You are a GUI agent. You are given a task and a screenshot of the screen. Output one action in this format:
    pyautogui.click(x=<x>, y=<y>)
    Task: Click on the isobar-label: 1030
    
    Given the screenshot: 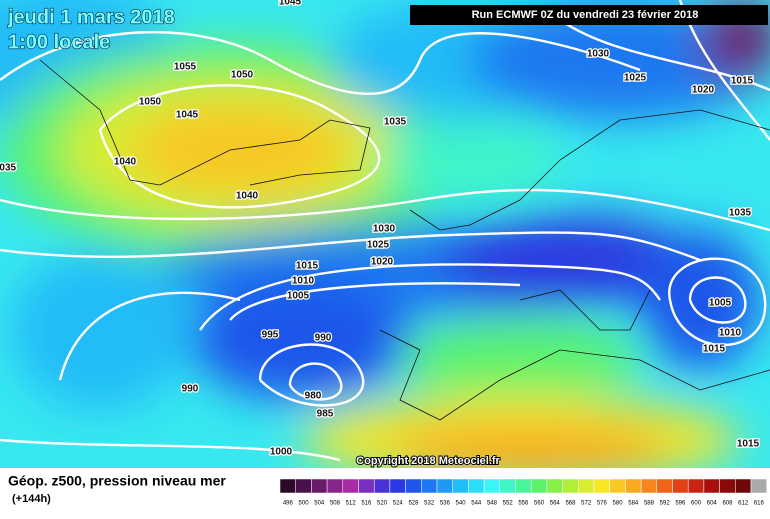 What is the action you would take?
    pyautogui.click(x=598, y=54)
    